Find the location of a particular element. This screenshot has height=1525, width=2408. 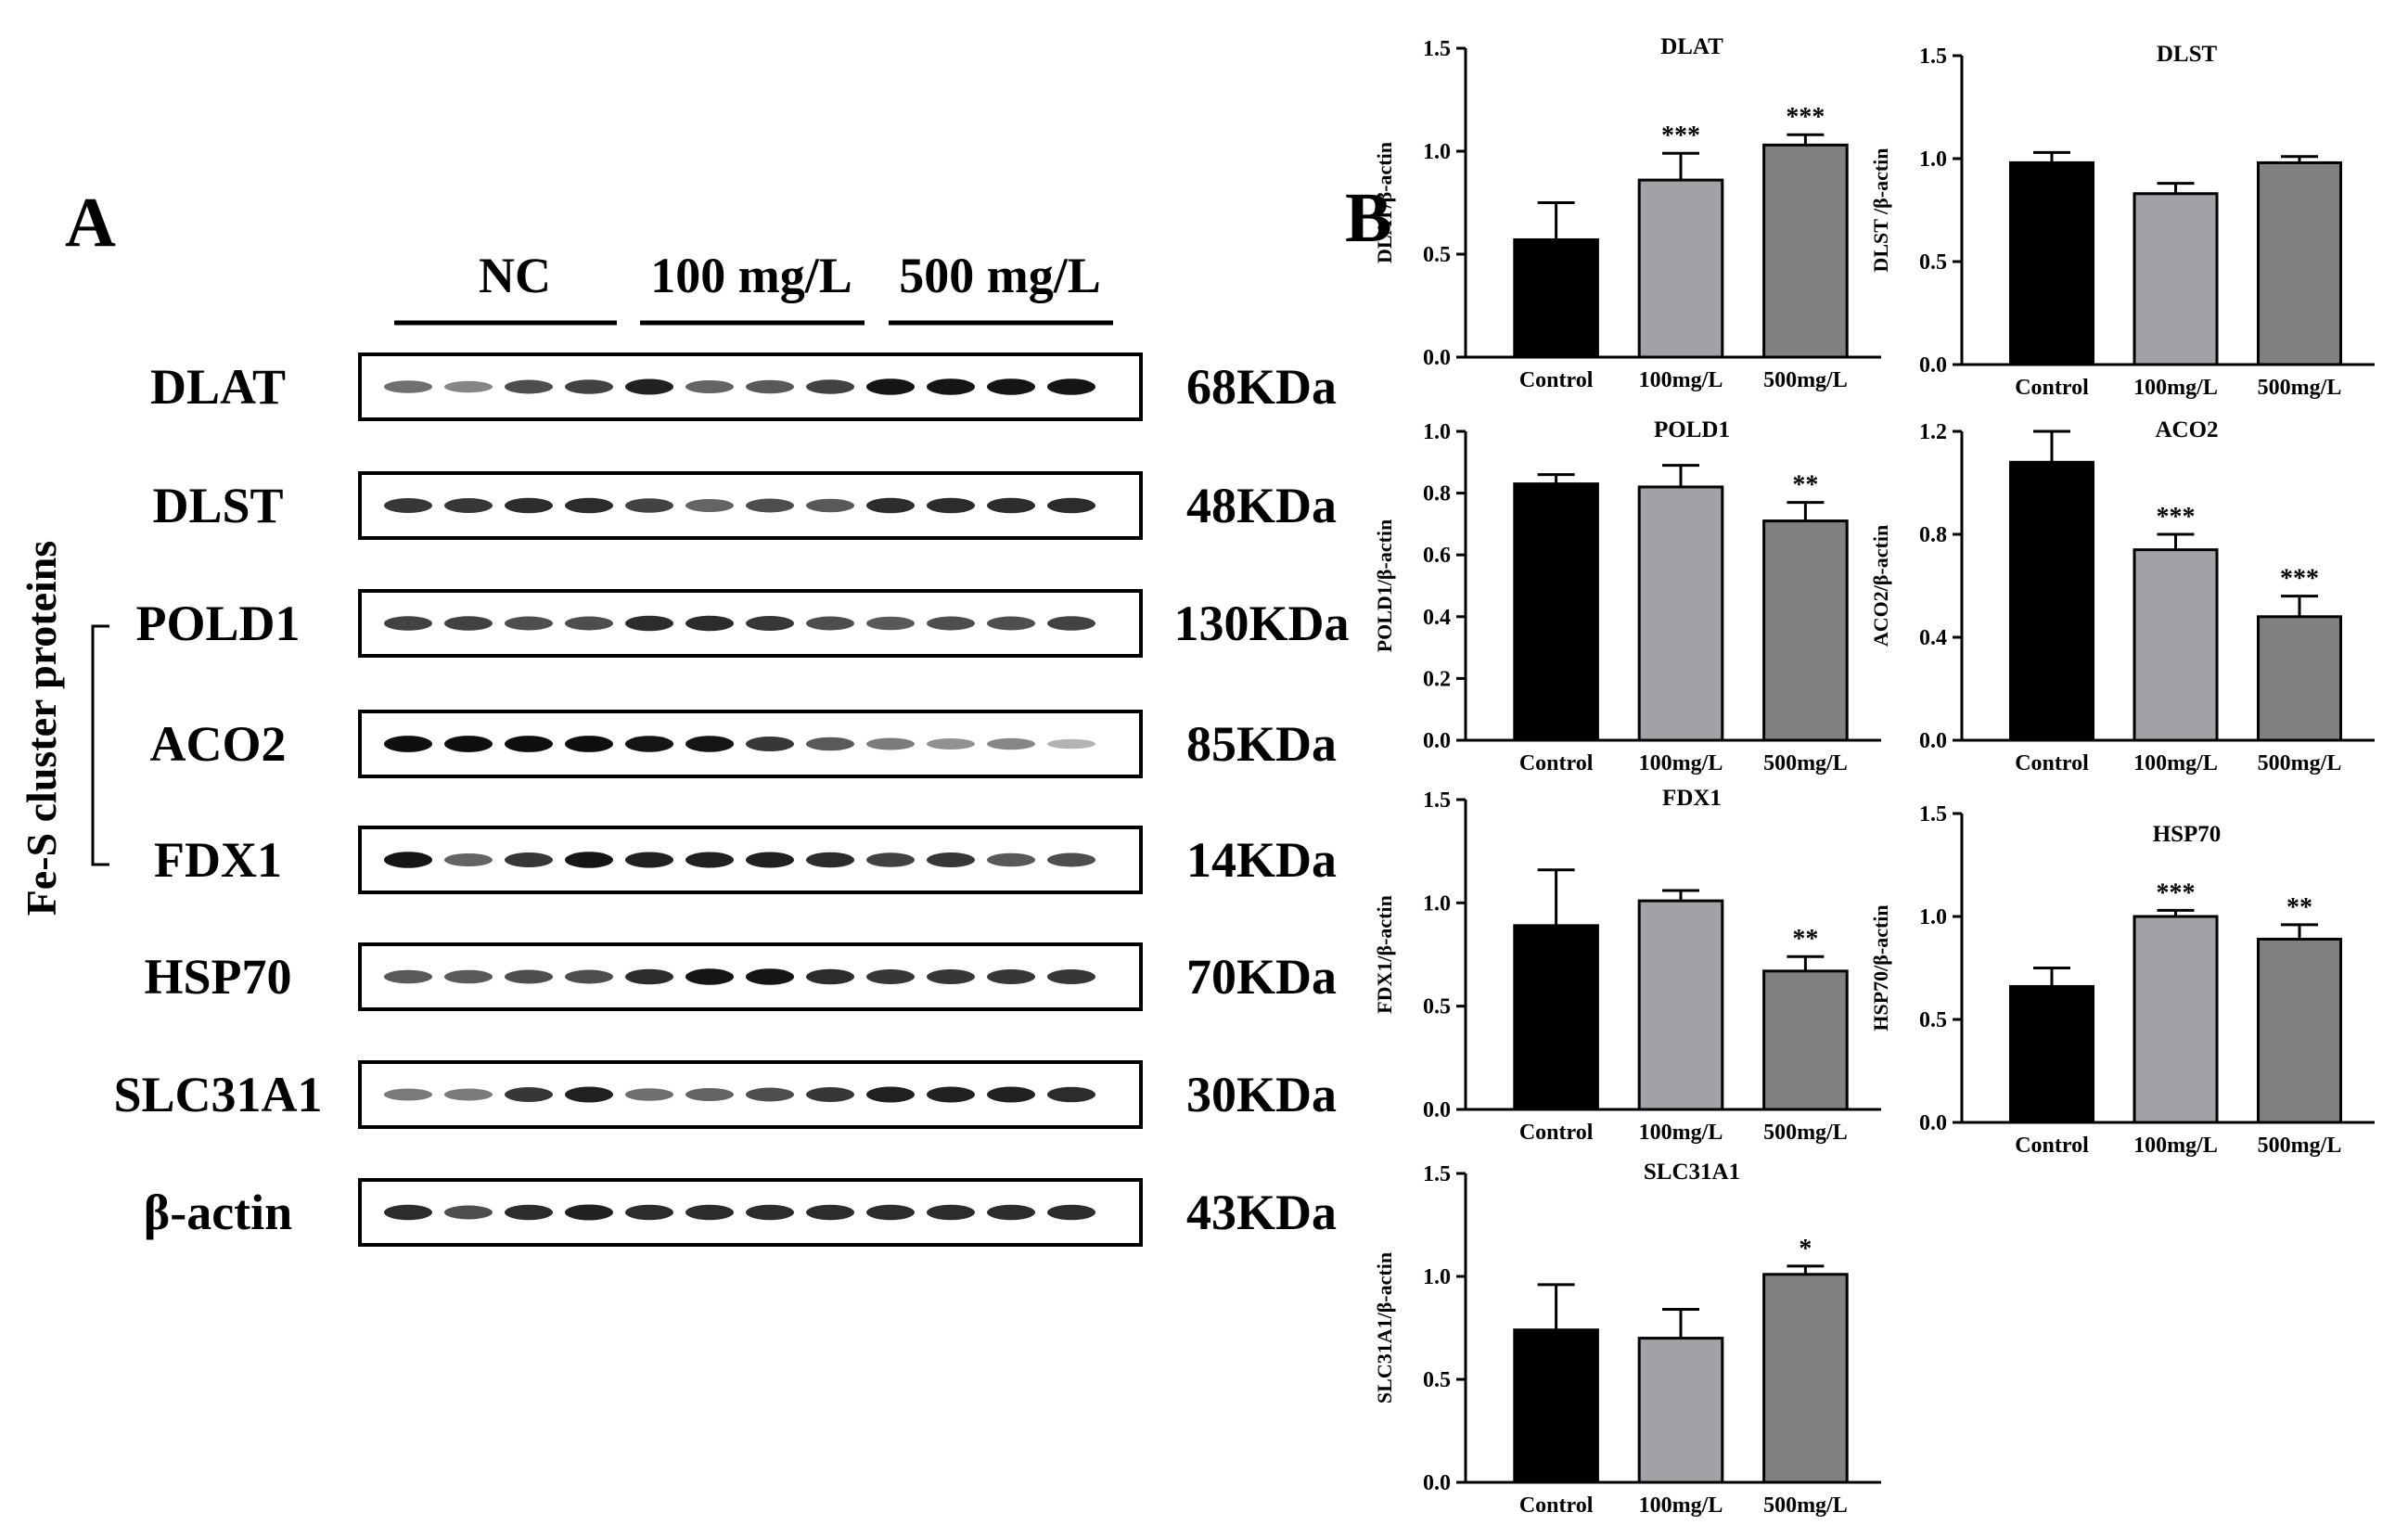

group-headers: NC 100 mg/L 500 mg/L is located at coordinates (753, 287).